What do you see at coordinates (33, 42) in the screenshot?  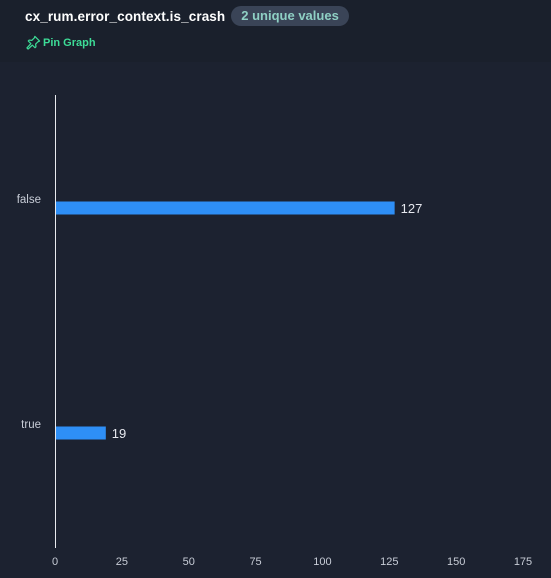 I see `pin-icon` at bounding box center [33, 42].